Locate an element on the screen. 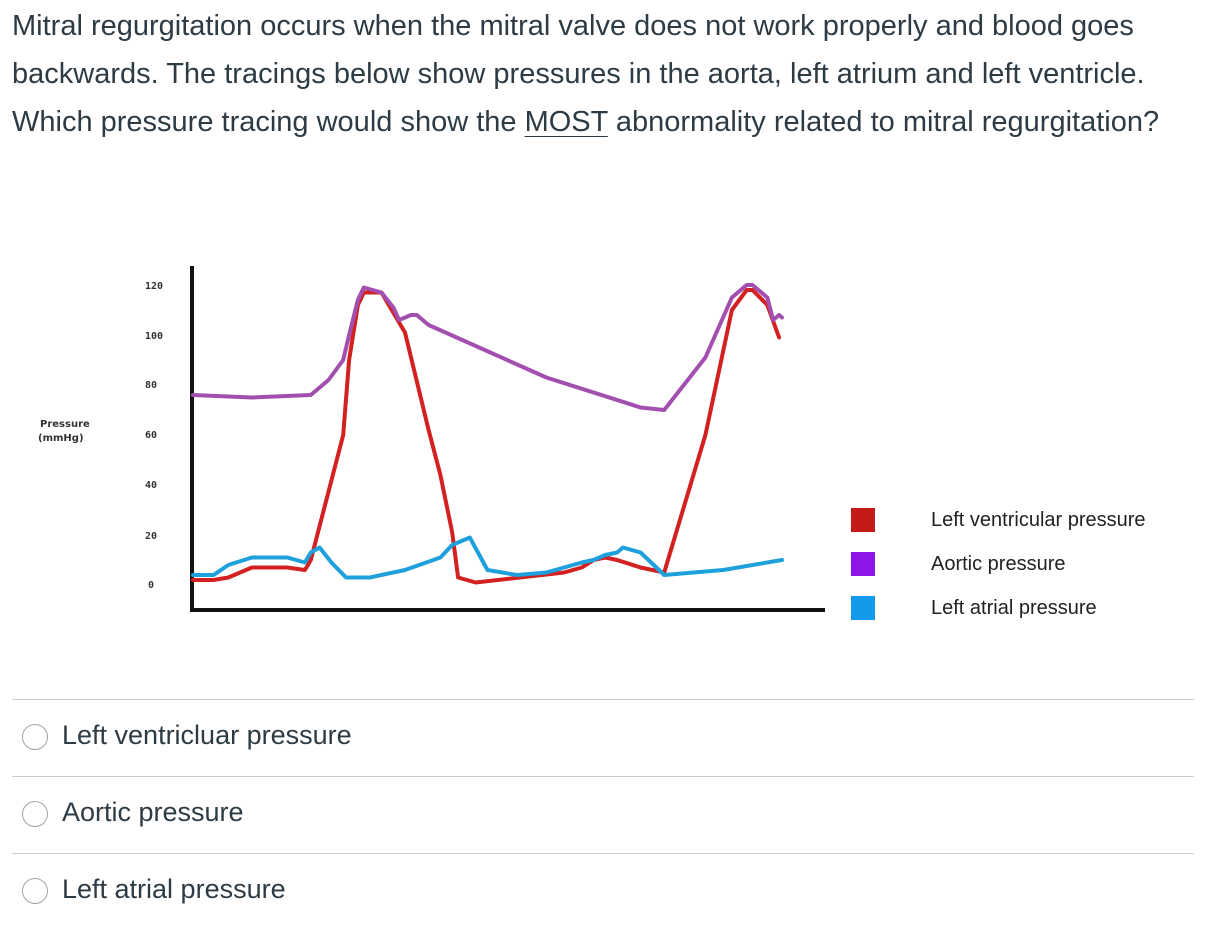 The image size is (1212, 944). answer-option-aortic: Aortic pressure is located at coordinates (603, 814).